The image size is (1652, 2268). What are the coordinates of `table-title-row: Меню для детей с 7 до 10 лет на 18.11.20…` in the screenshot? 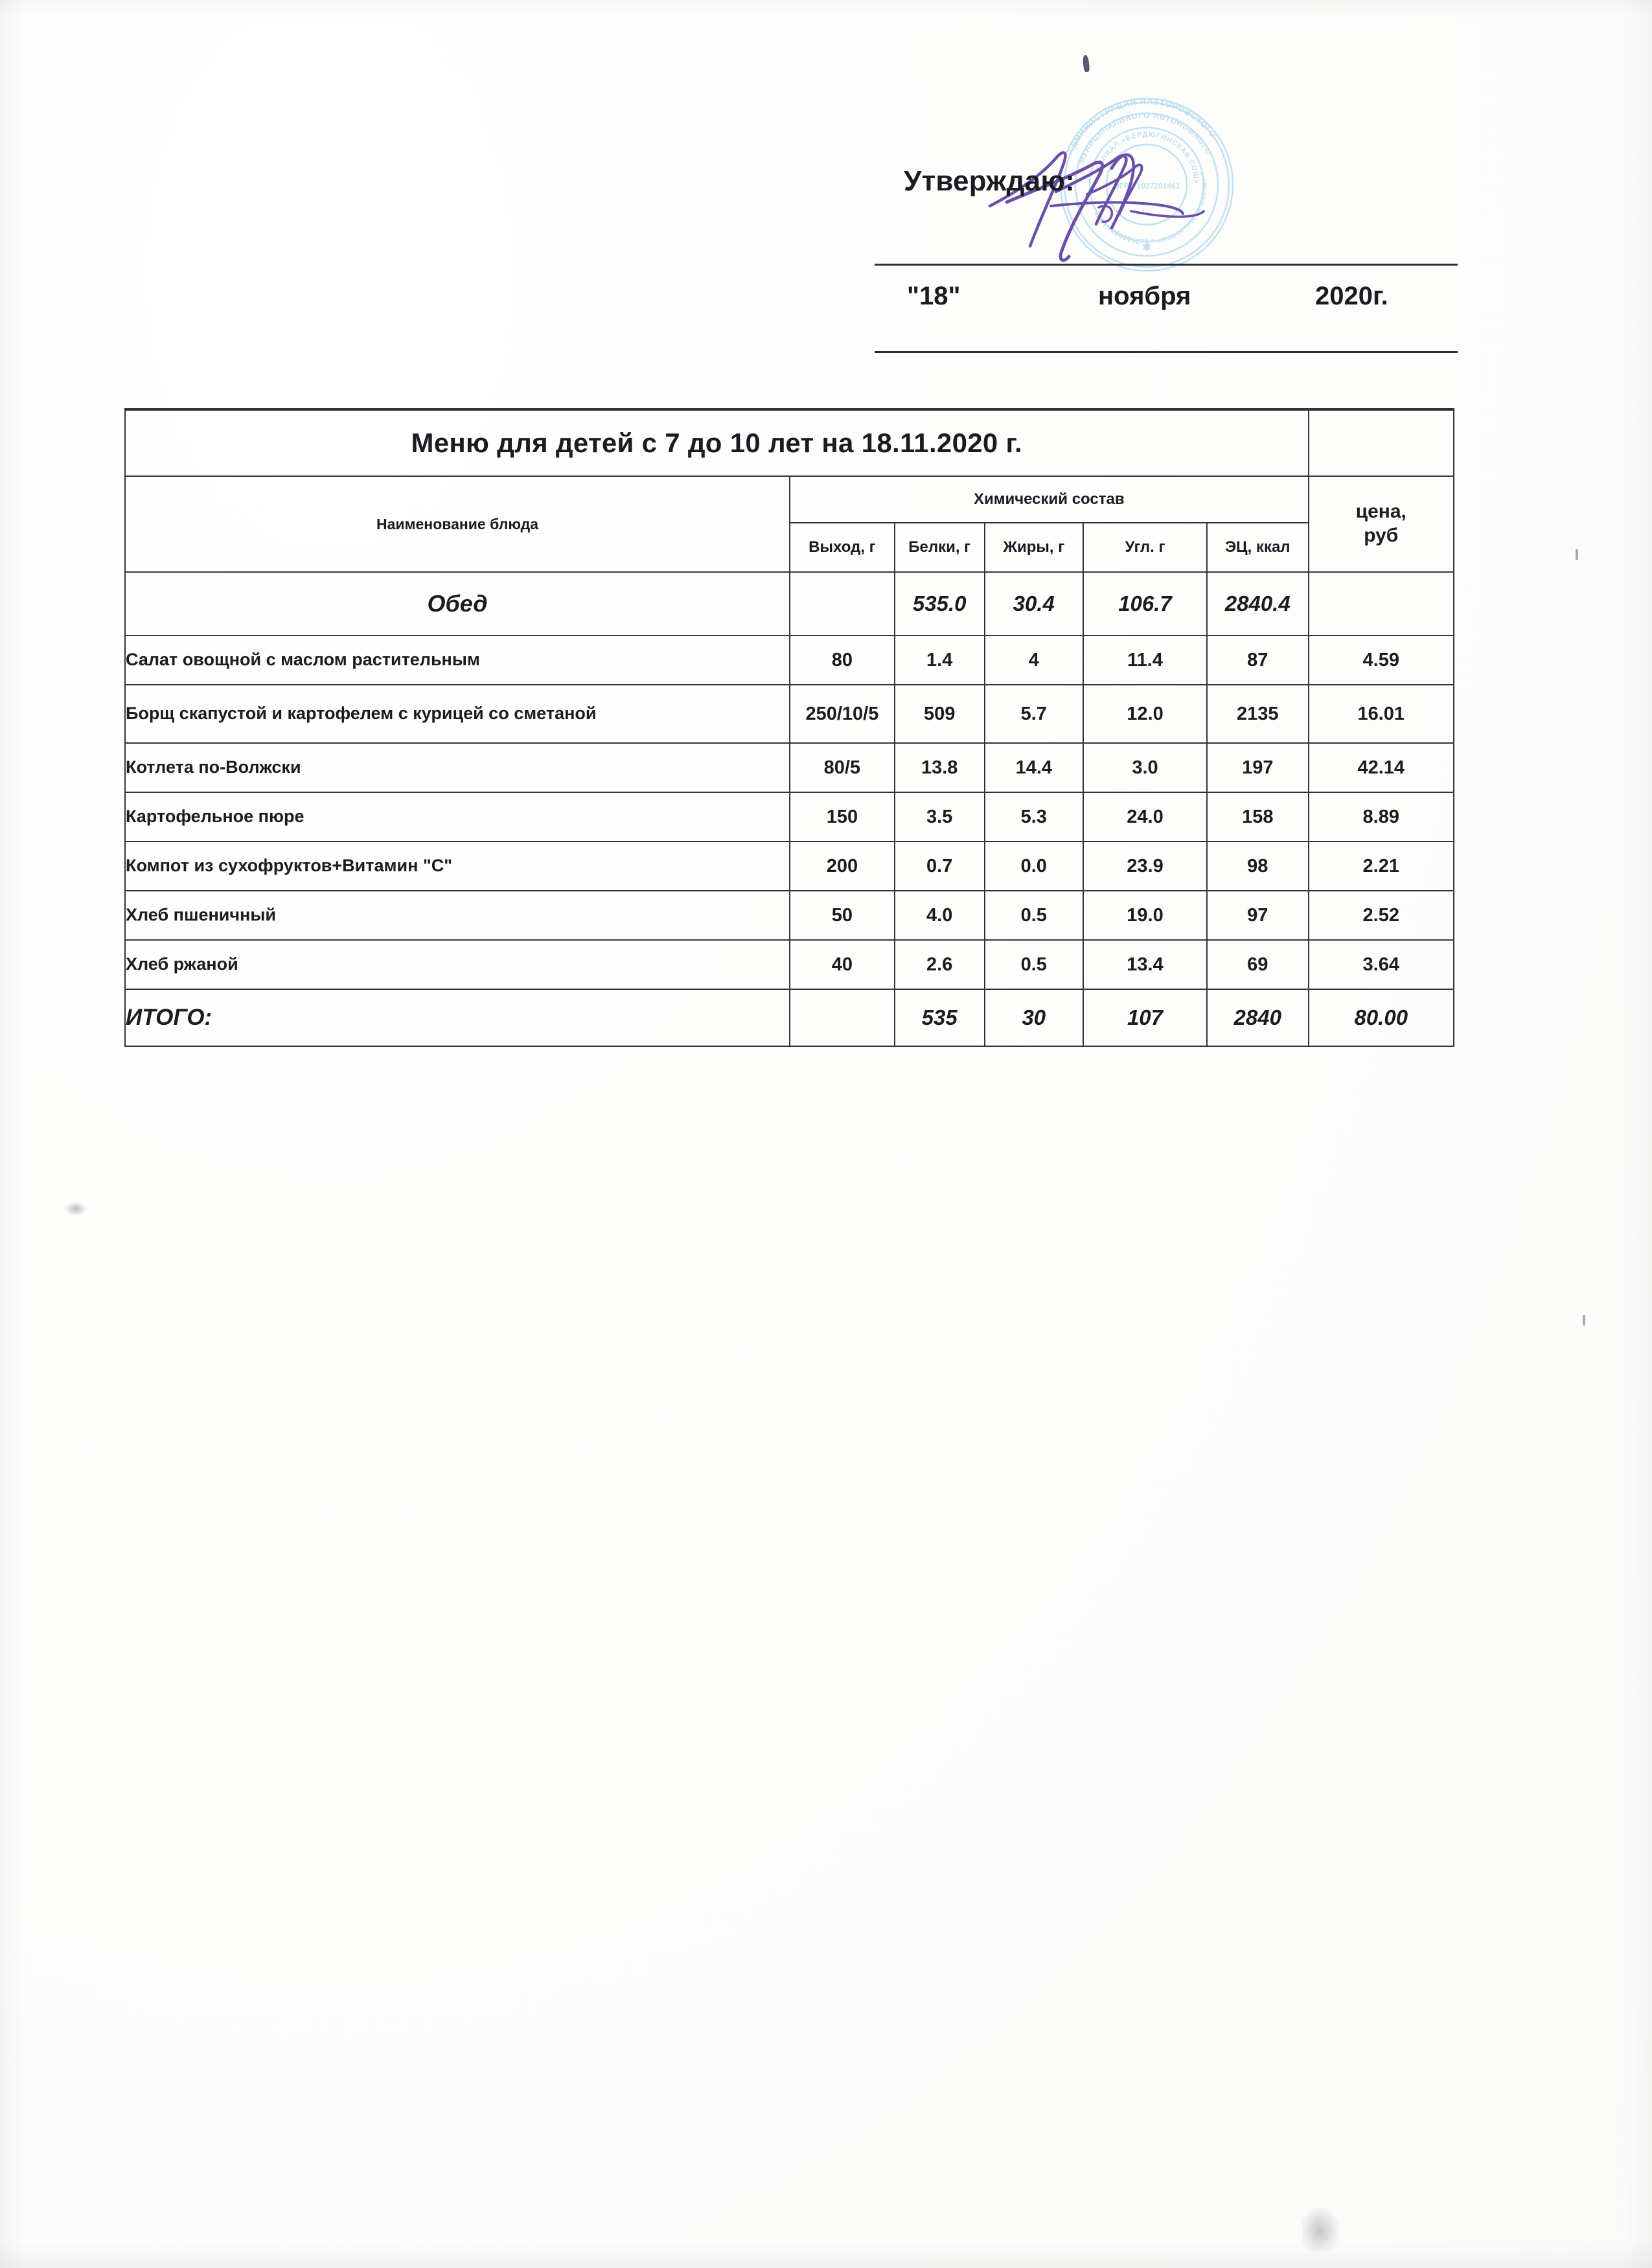 It's located at (789, 442).